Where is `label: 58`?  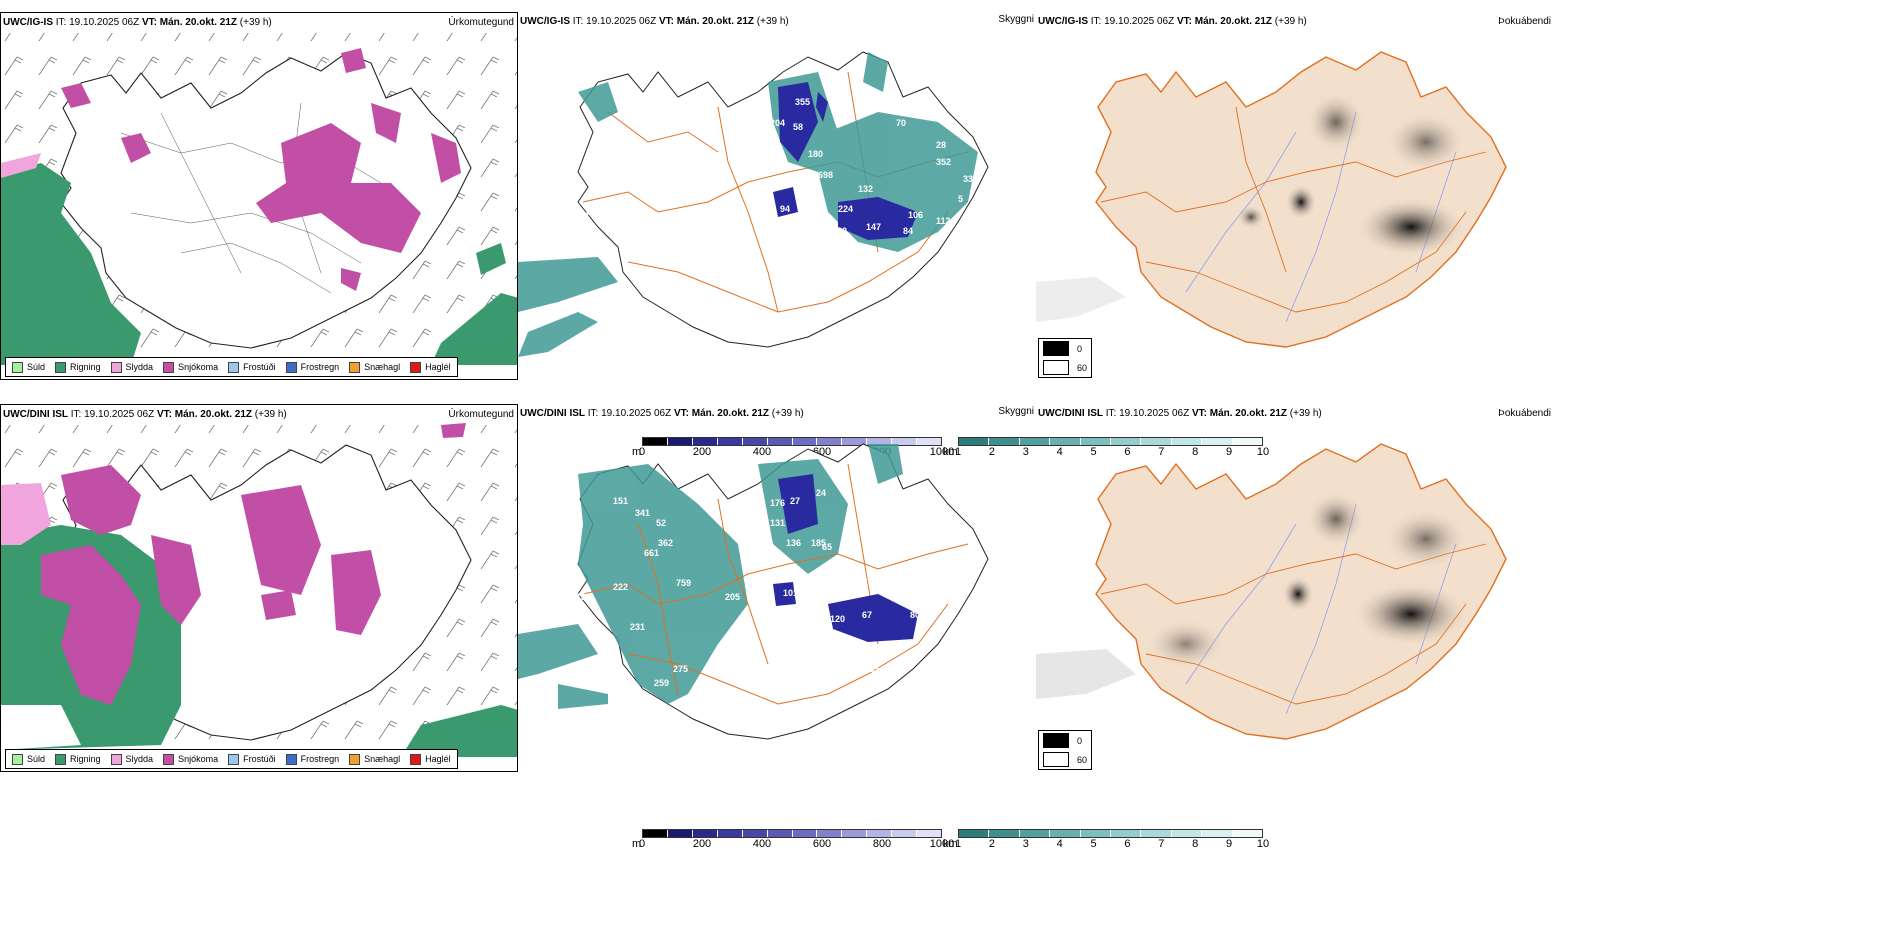
label: 58 is located at coordinates (798, 127).